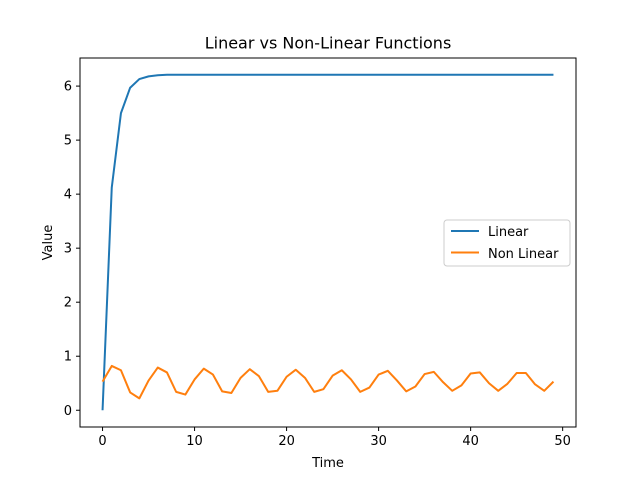 This screenshot has width=640, height=480. I want to click on x-tick-label: 10, so click(194, 441).